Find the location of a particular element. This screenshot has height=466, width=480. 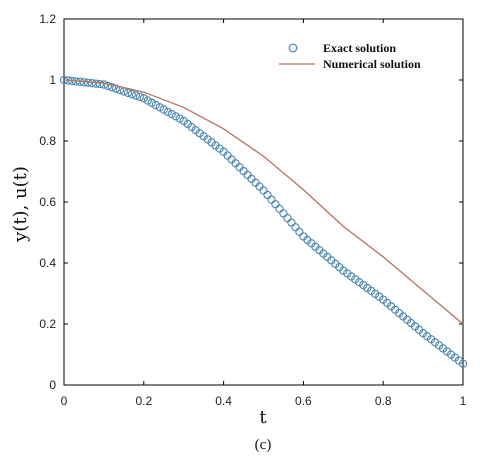

y-tick-label-0: 0 is located at coordinates (52, 385).